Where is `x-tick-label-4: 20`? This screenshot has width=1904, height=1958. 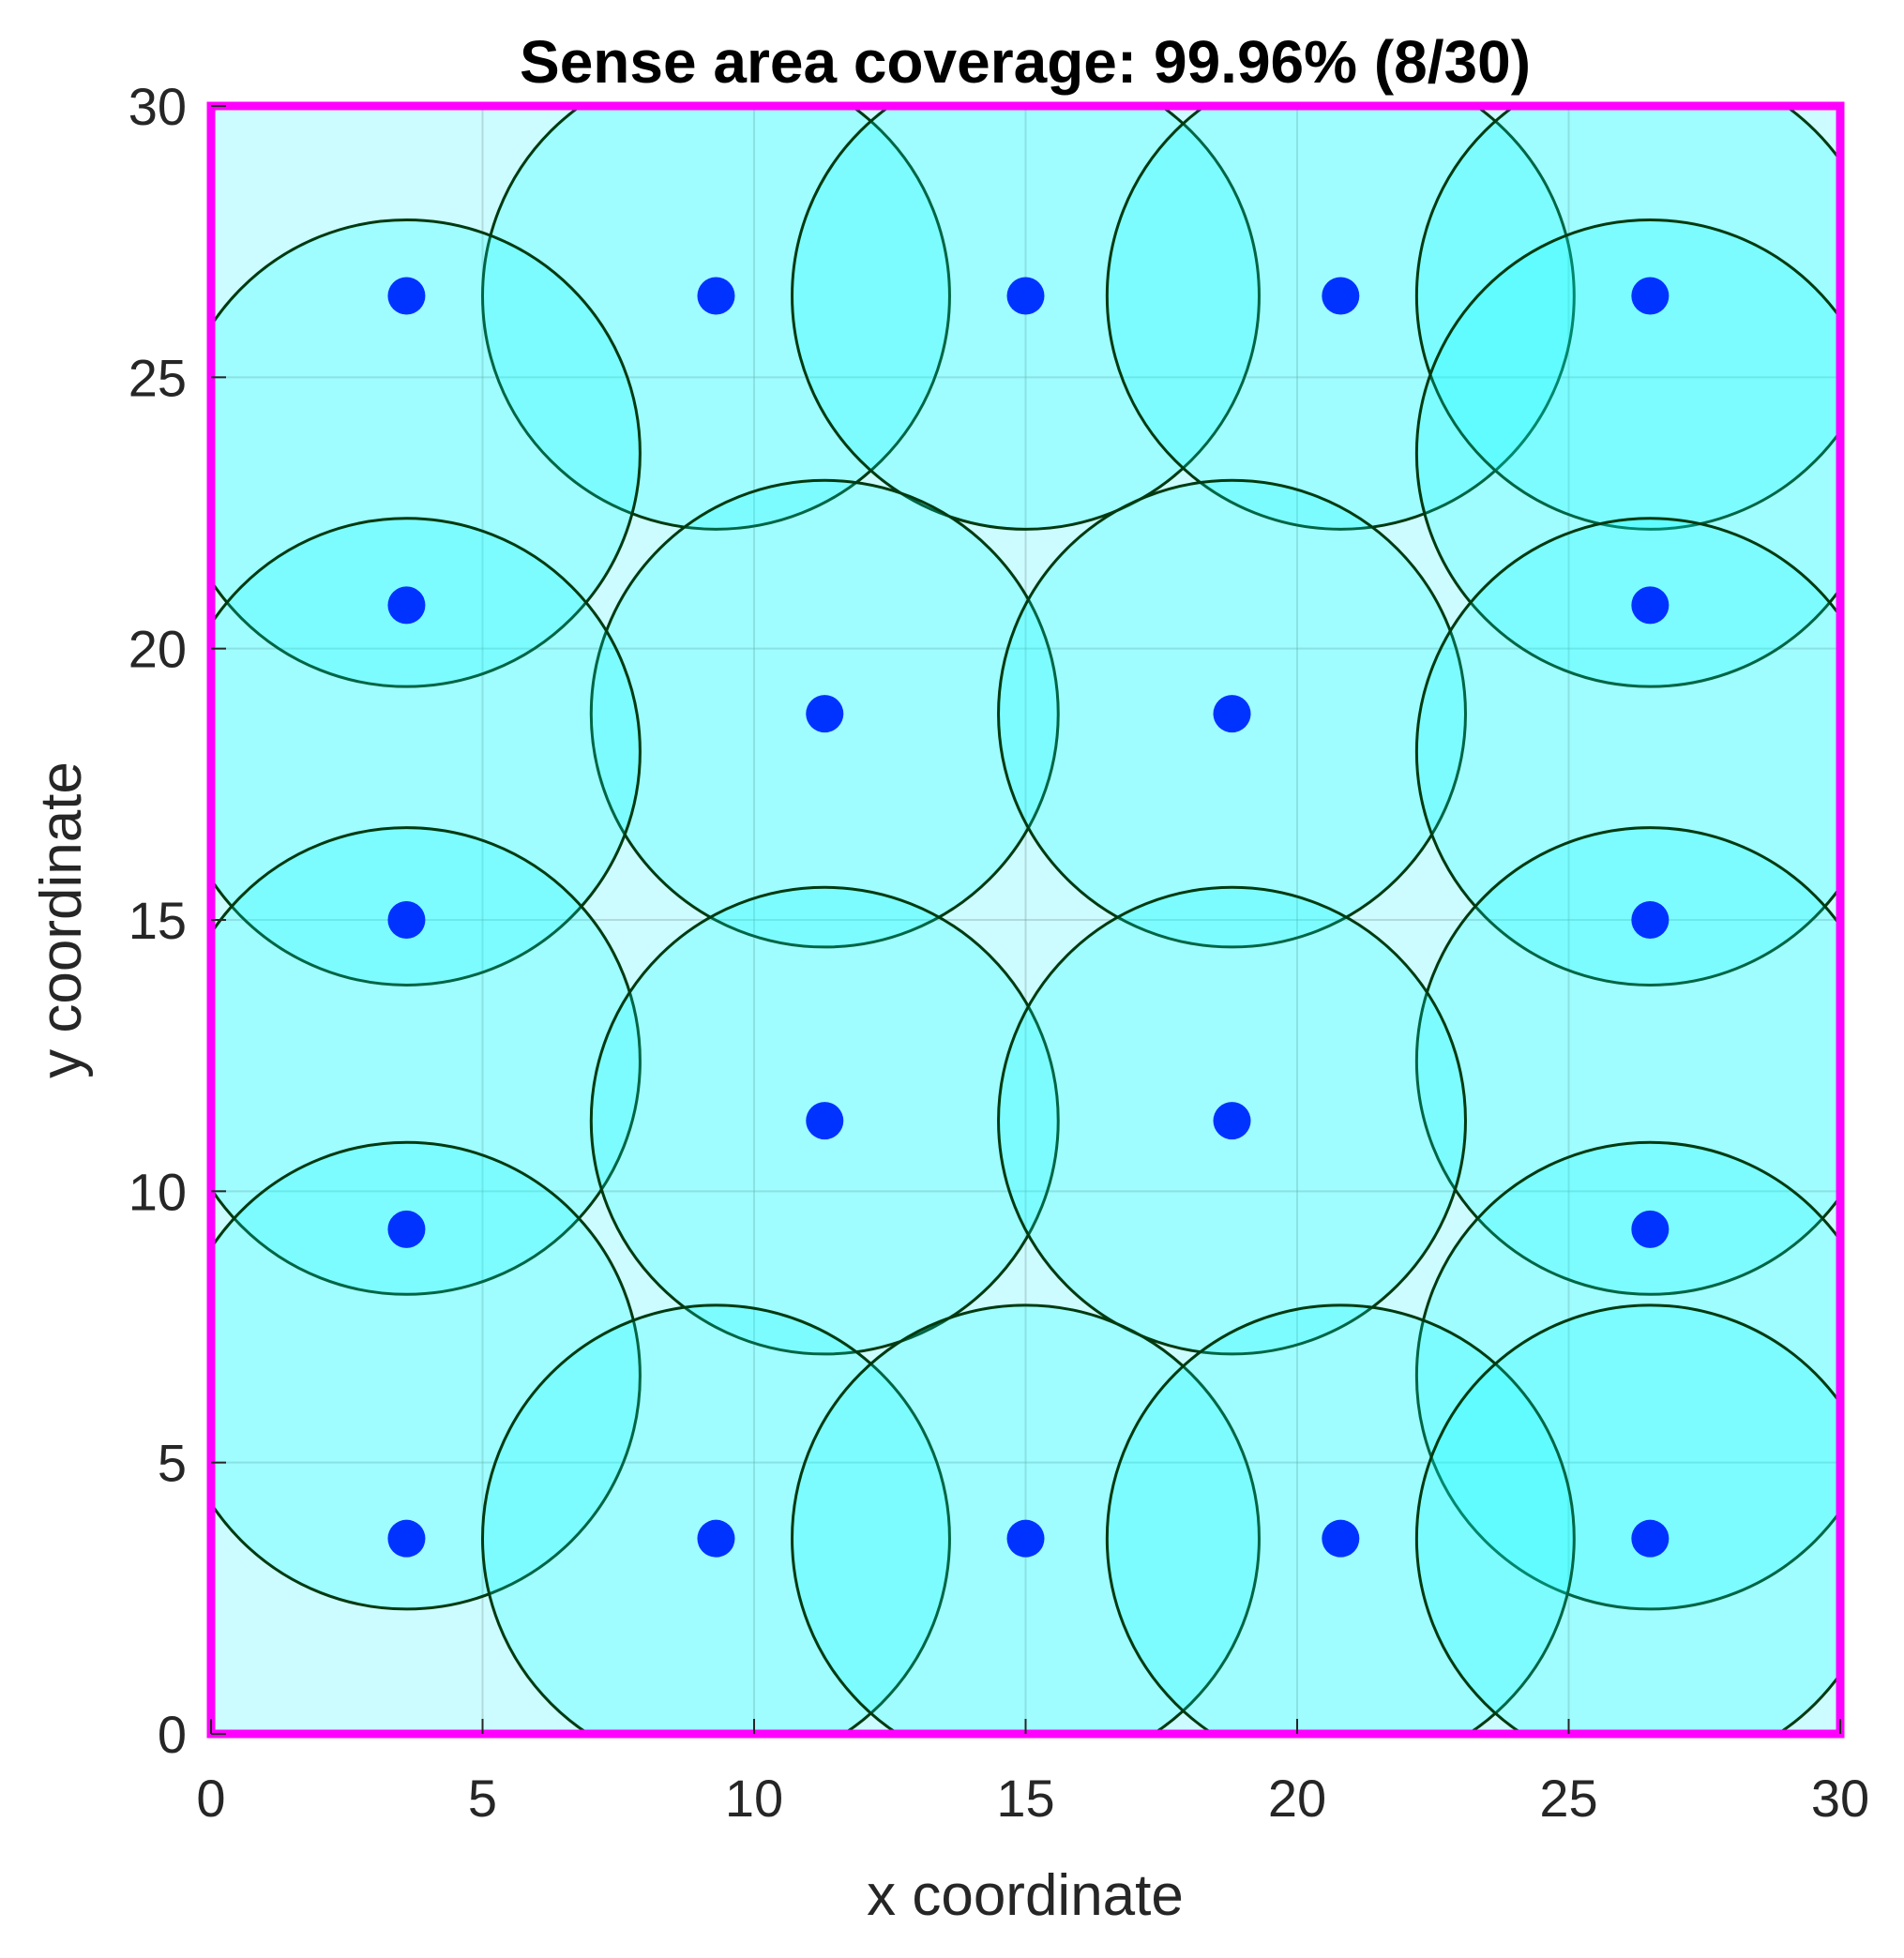
x-tick-label-4: 20 is located at coordinates (1297, 1798).